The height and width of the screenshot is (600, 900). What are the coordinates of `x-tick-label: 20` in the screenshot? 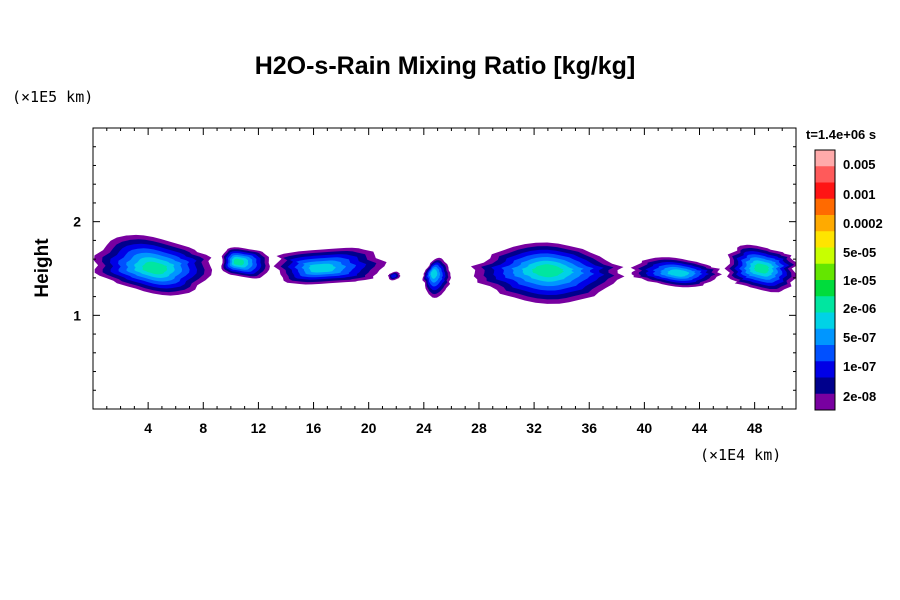 It's located at (369, 428).